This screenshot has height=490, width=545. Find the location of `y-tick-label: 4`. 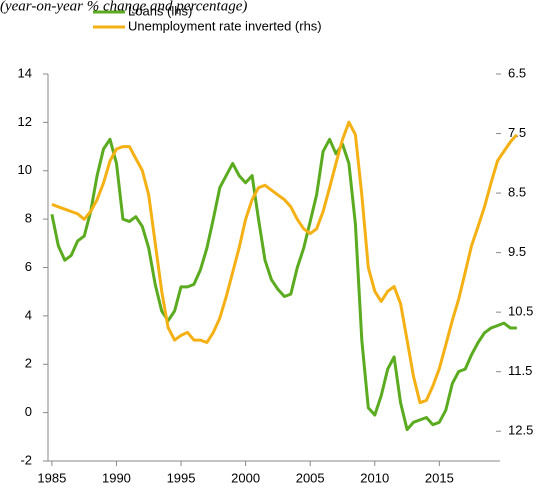

y-tick-label: 4 is located at coordinates (28, 314).